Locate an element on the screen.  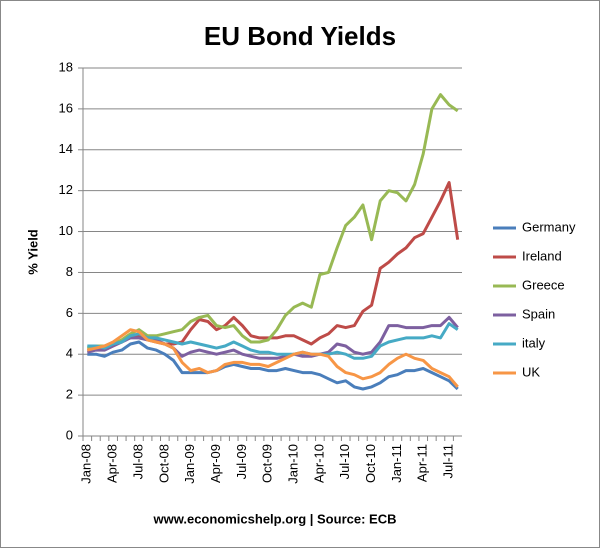
x-tick-label: Jan-10 is located at coordinates (292, 464).